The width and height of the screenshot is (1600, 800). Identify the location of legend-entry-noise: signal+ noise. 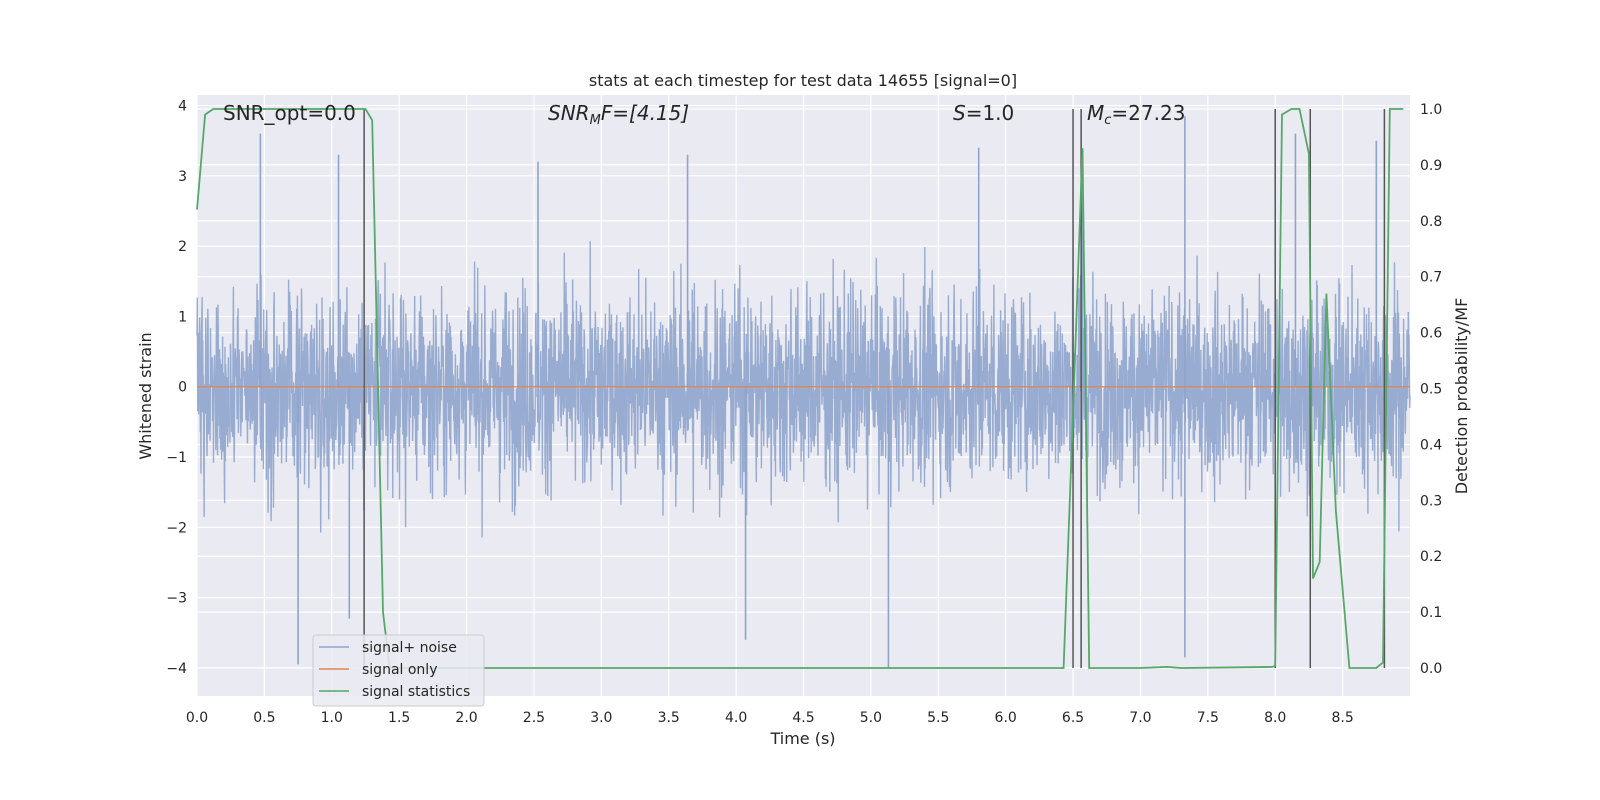
(409, 648).